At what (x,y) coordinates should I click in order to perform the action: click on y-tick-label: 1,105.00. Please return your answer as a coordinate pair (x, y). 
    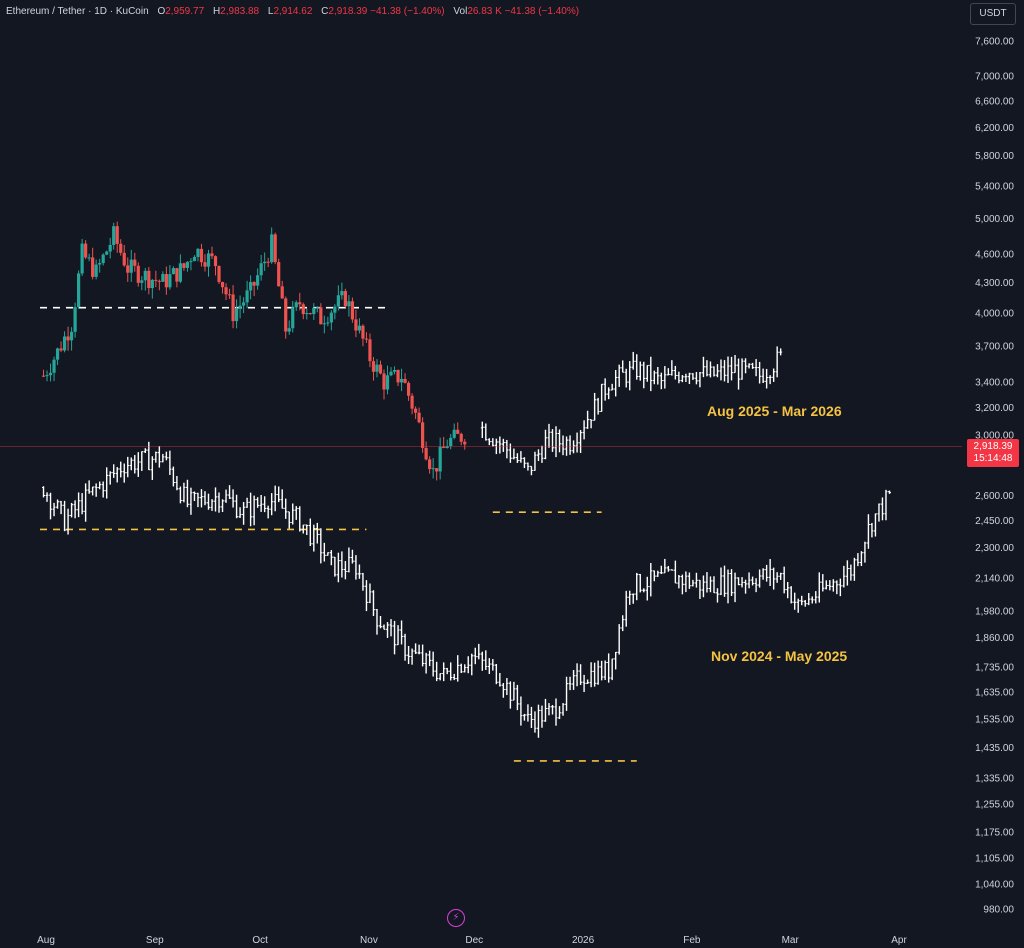
    Looking at the image, I should click on (994, 859).